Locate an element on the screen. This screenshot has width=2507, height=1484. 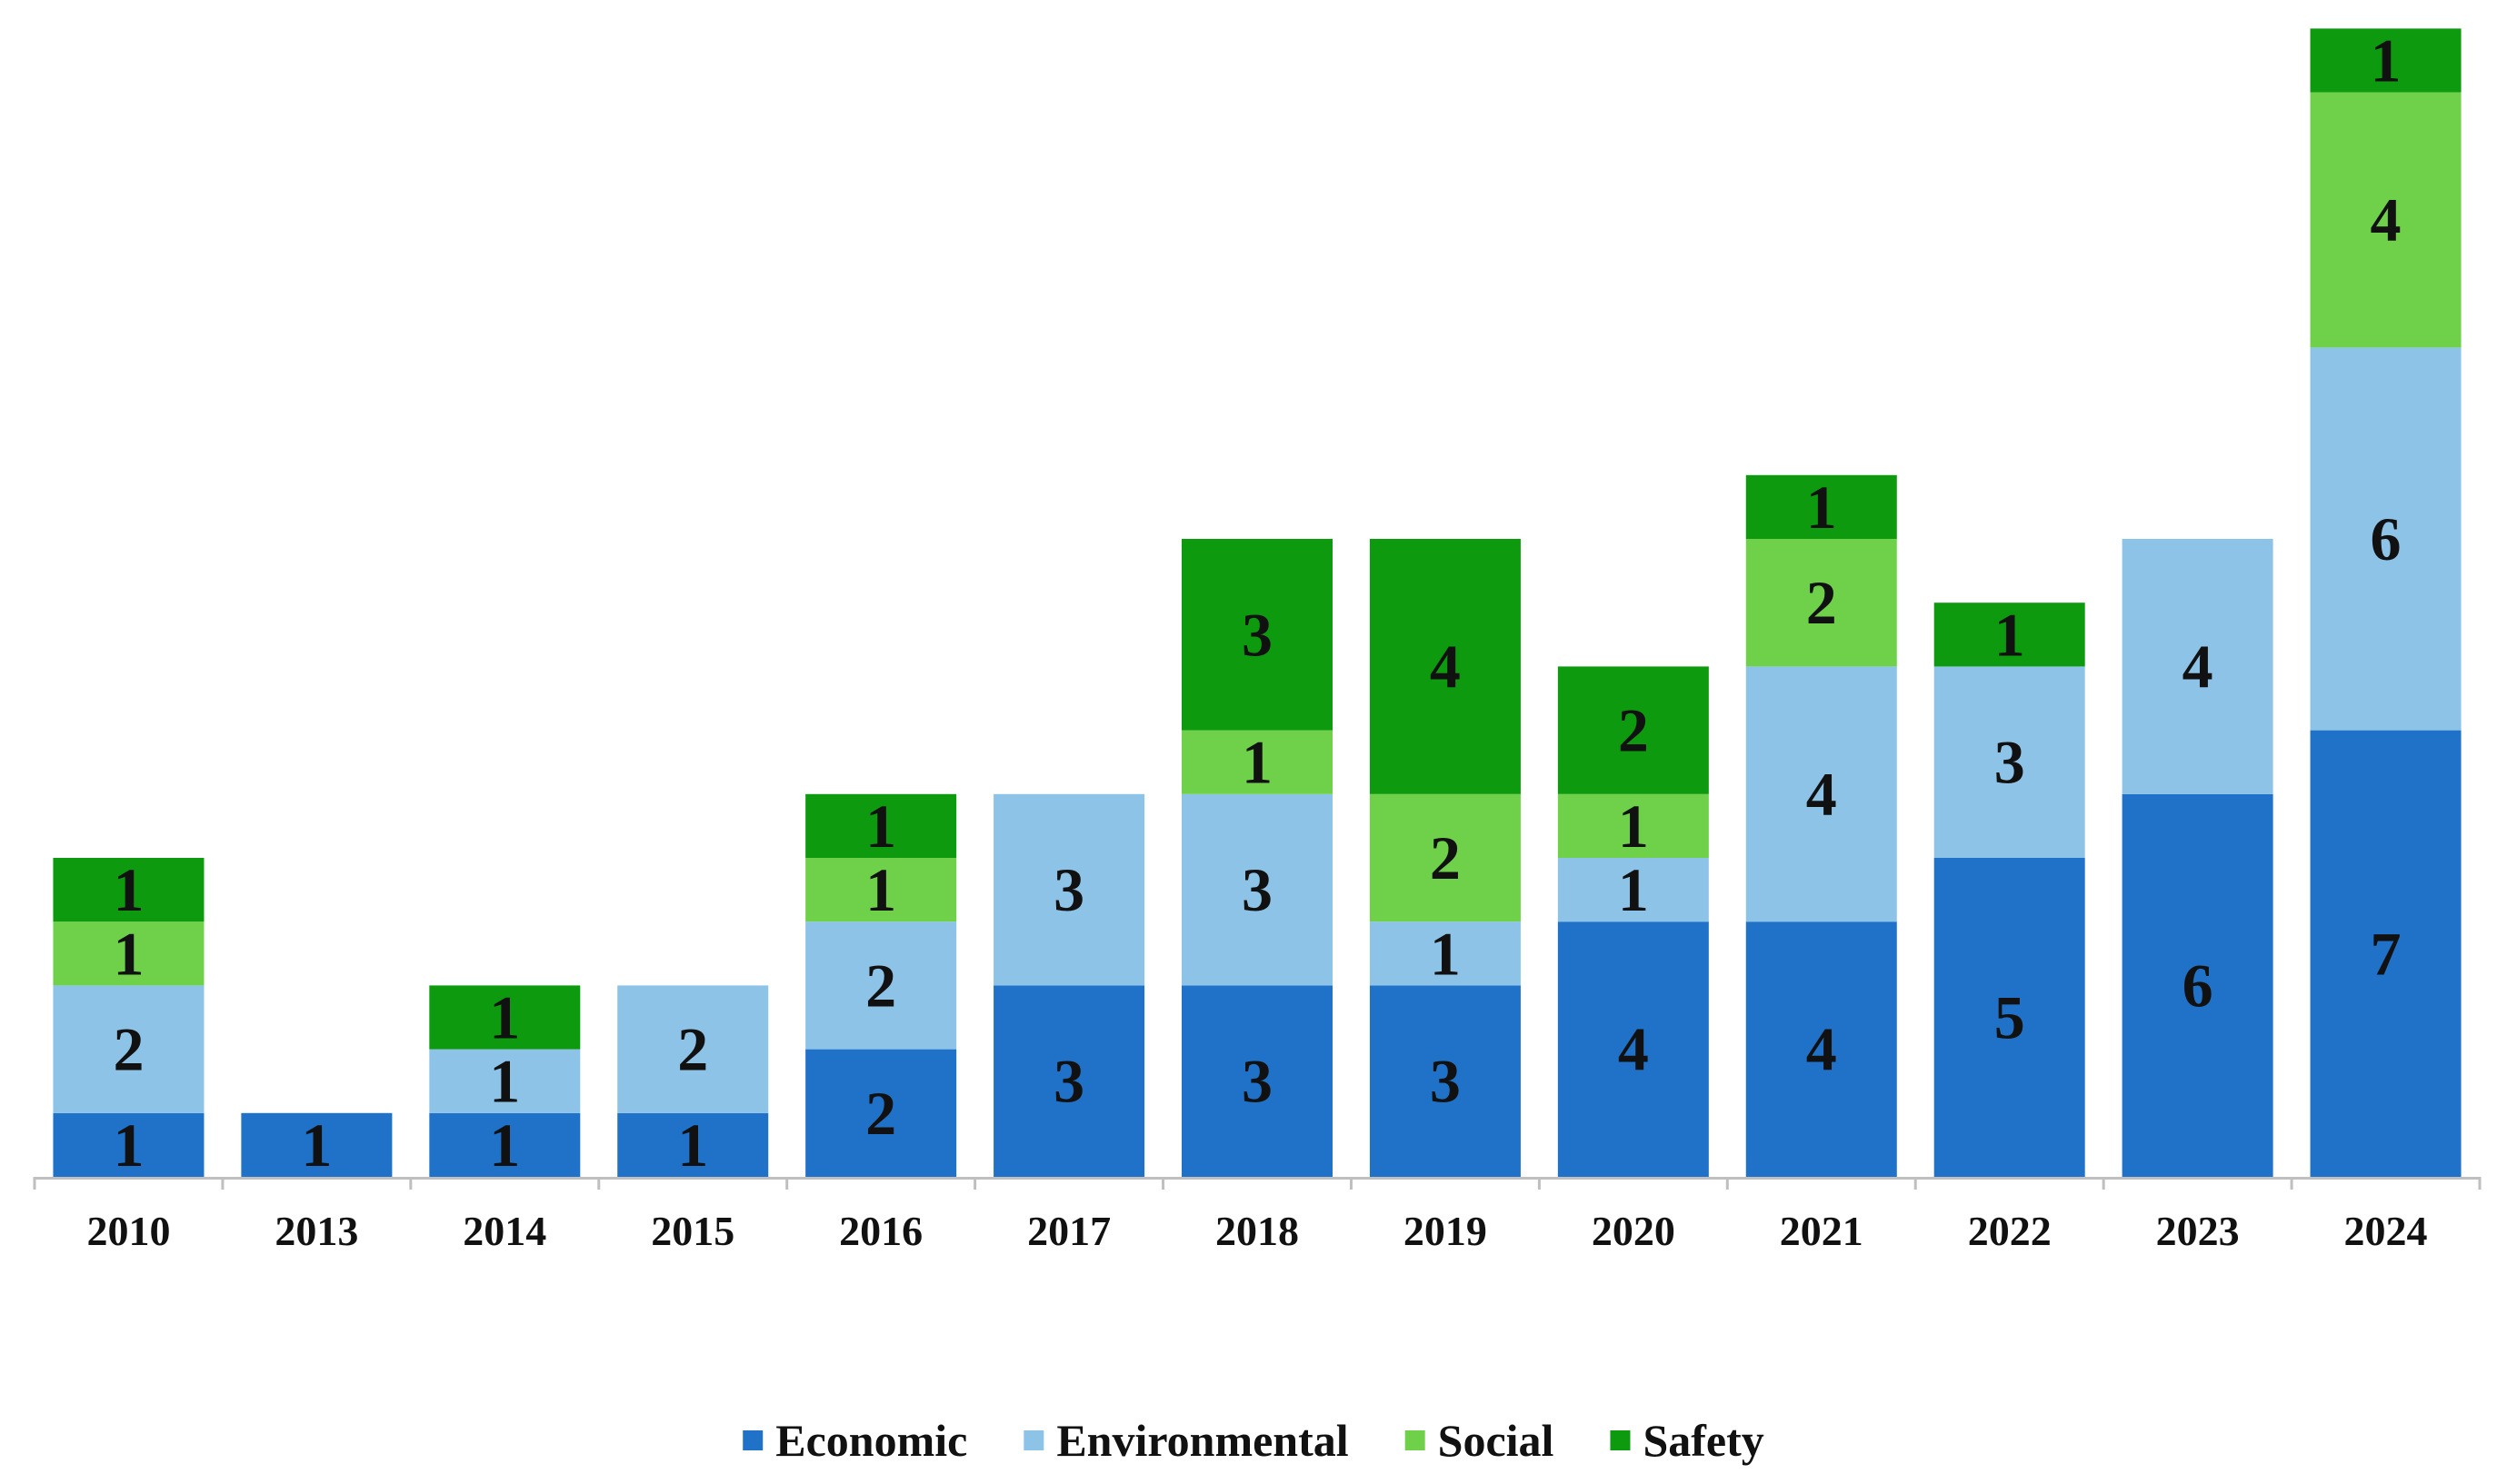
legend-item-safety: Safety is located at coordinates (1687, 1440).